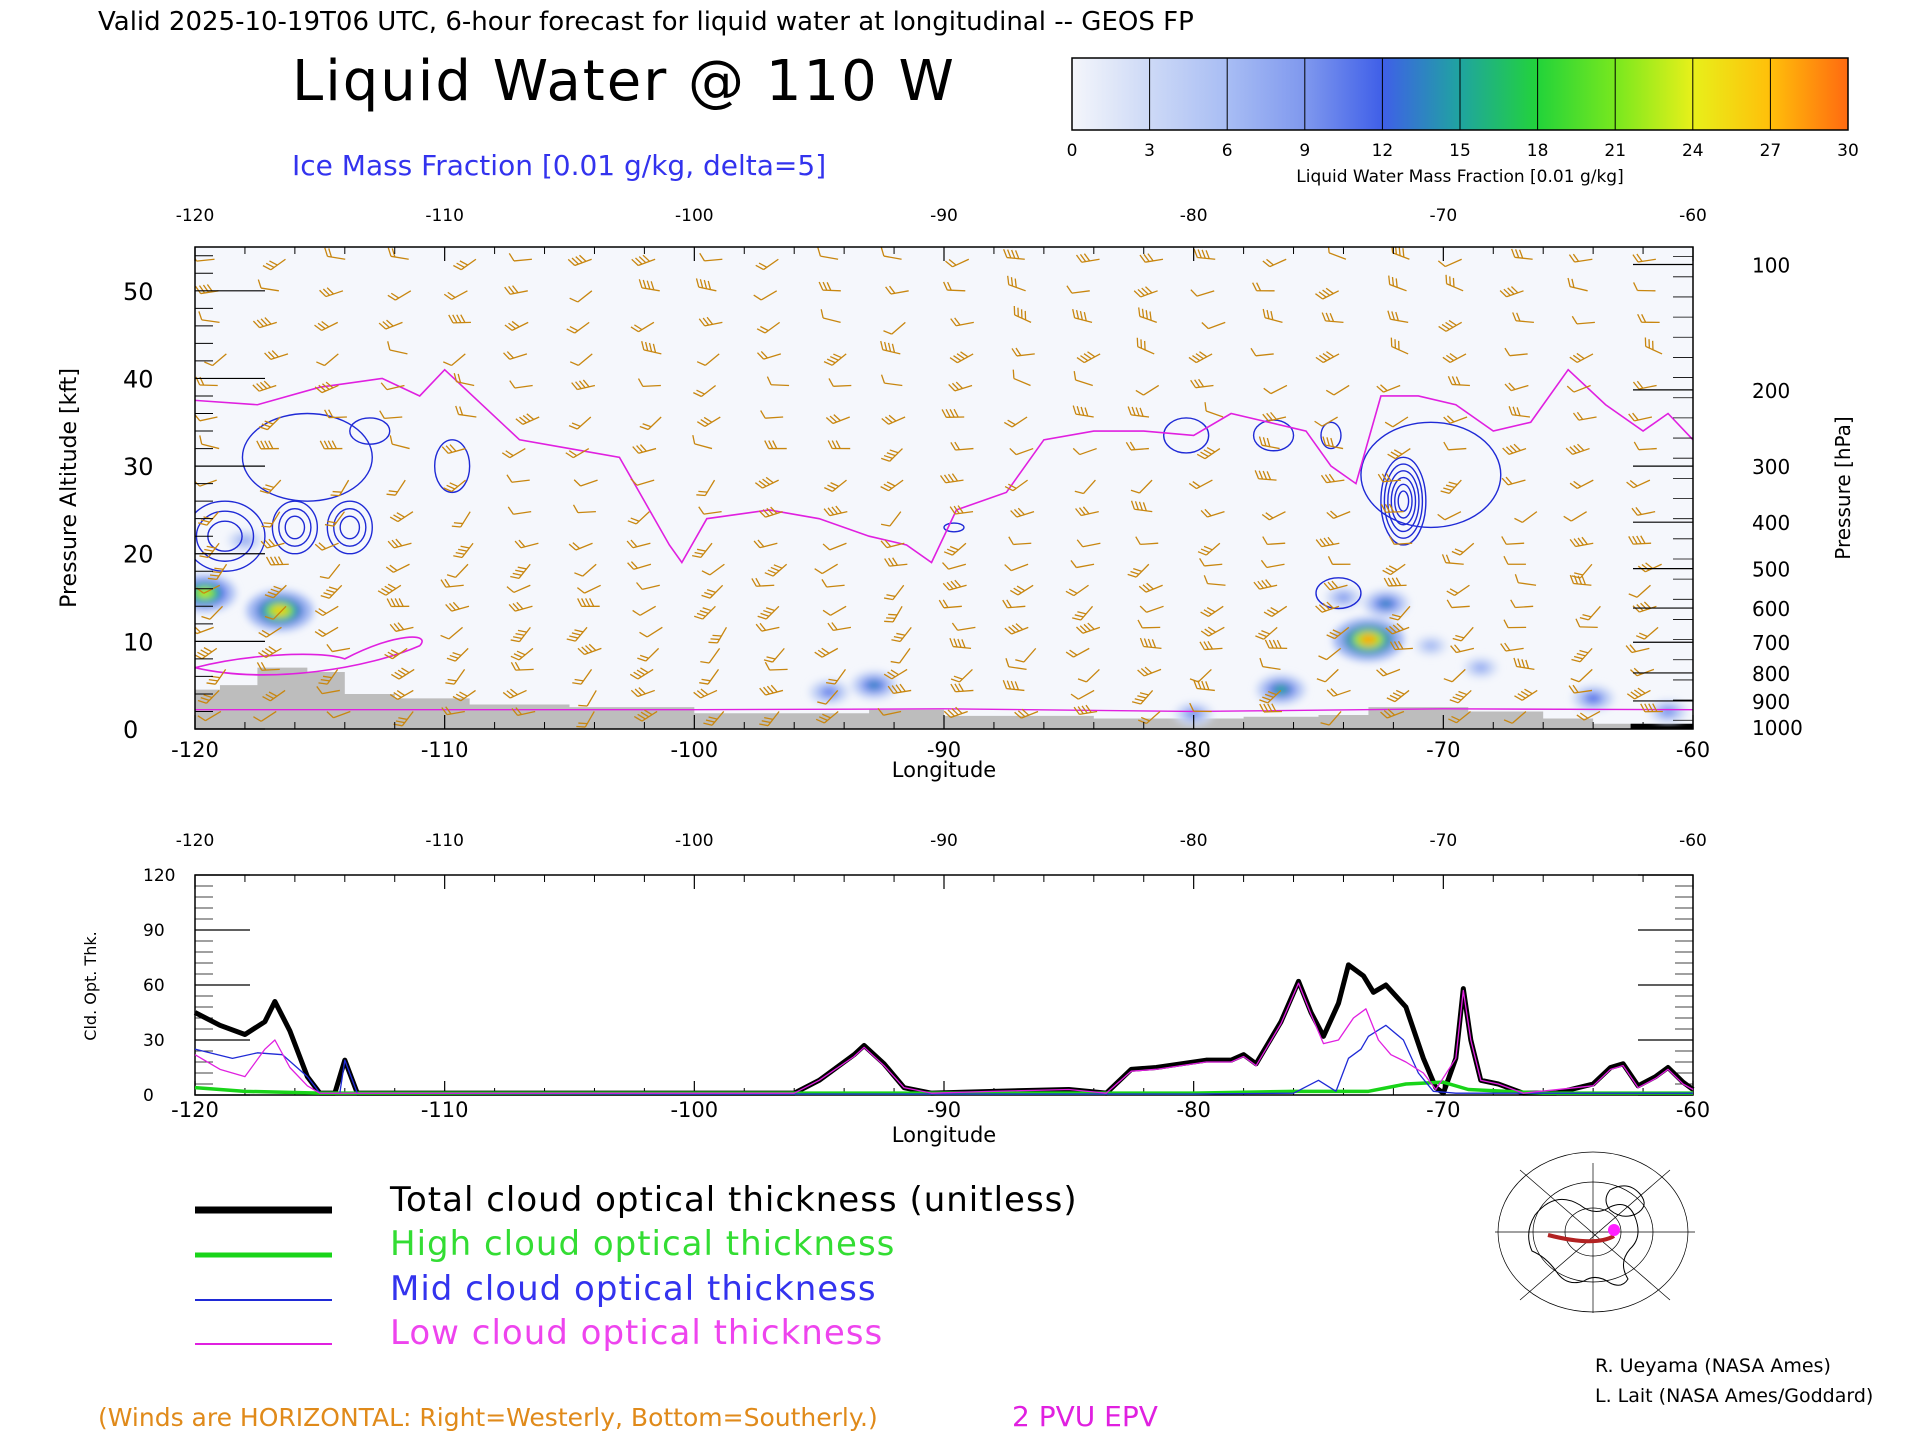  I want to click on legend-label-mid: Mid cloud optical thickness, so click(633, 1289).